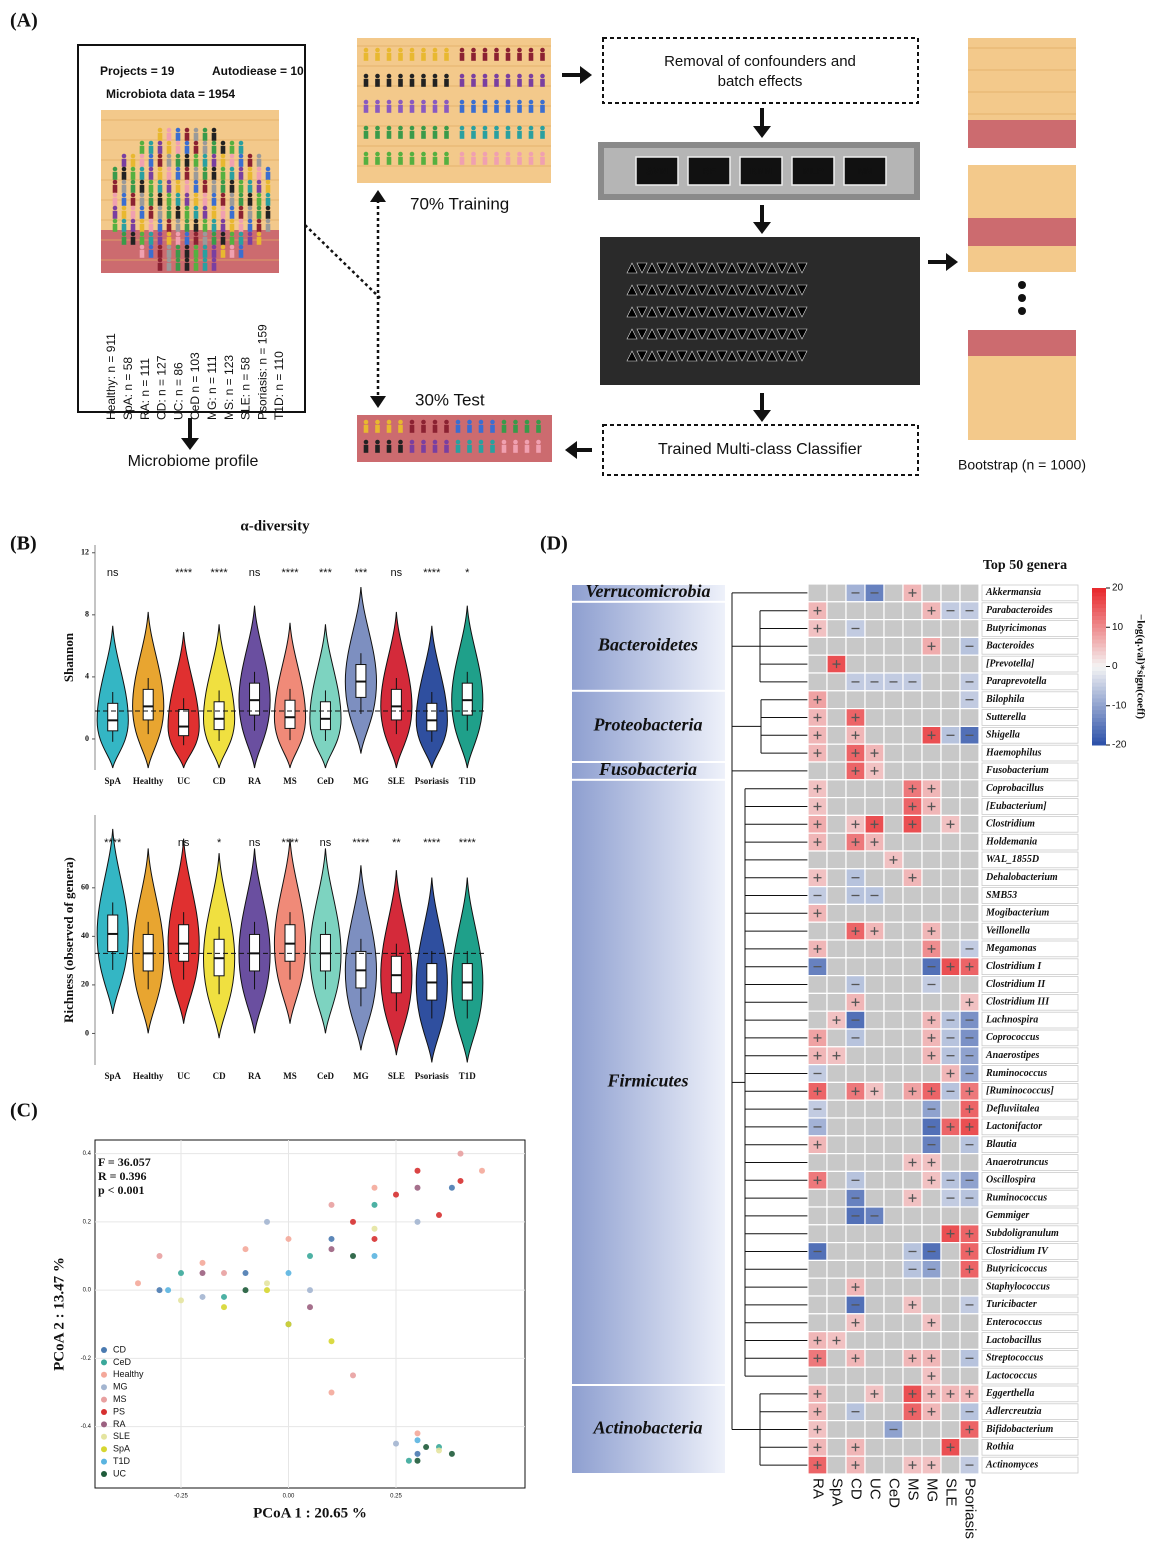 The image size is (1150, 1555). Describe the element at coordinates (1012, 859) in the screenshot. I see `genus-label: WAL_1855D` at that location.